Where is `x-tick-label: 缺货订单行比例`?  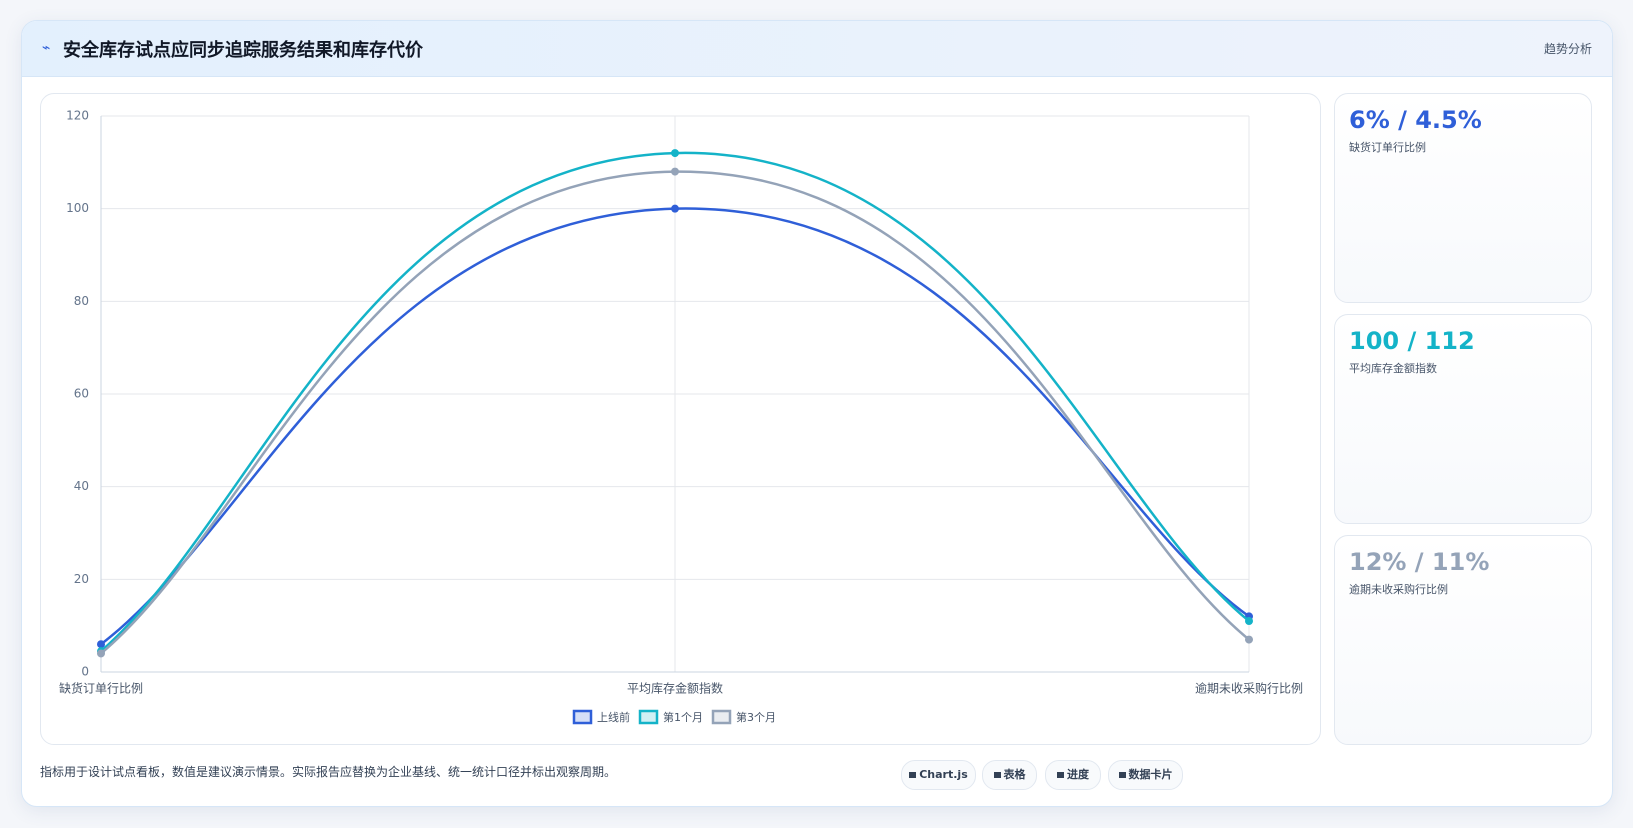
x-tick-label: 缺货订单行比例 is located at coordinates (101, 688).